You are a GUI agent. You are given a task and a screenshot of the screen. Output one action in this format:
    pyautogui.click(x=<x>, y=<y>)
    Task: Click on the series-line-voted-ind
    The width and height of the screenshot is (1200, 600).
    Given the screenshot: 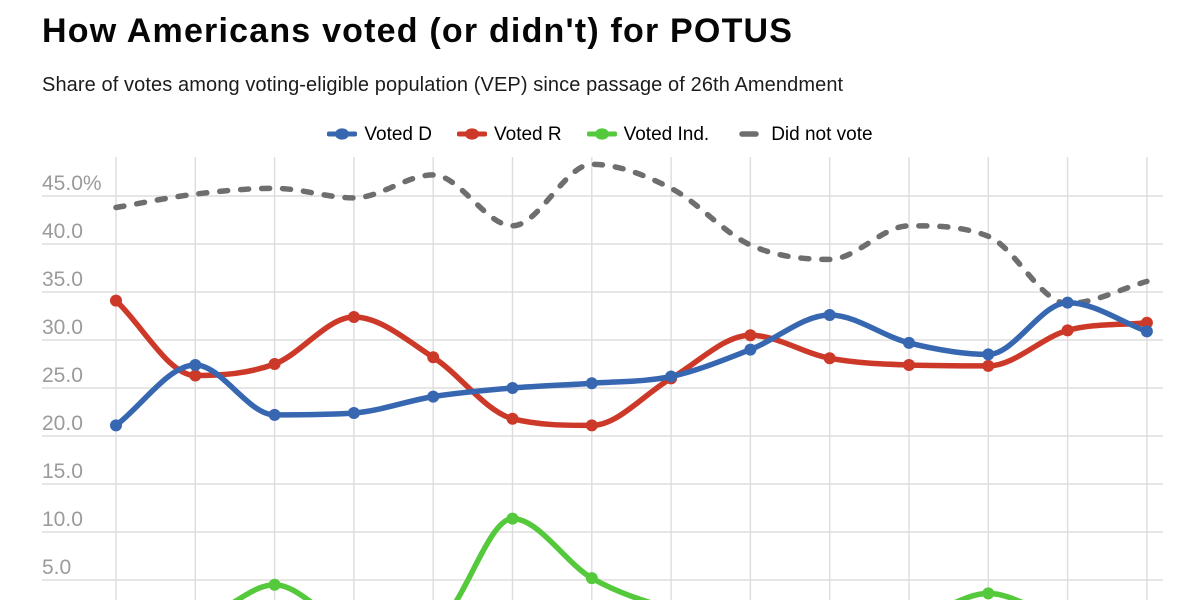 What is the action you would take?
    pyautogui.click(x=628, y=557)
    